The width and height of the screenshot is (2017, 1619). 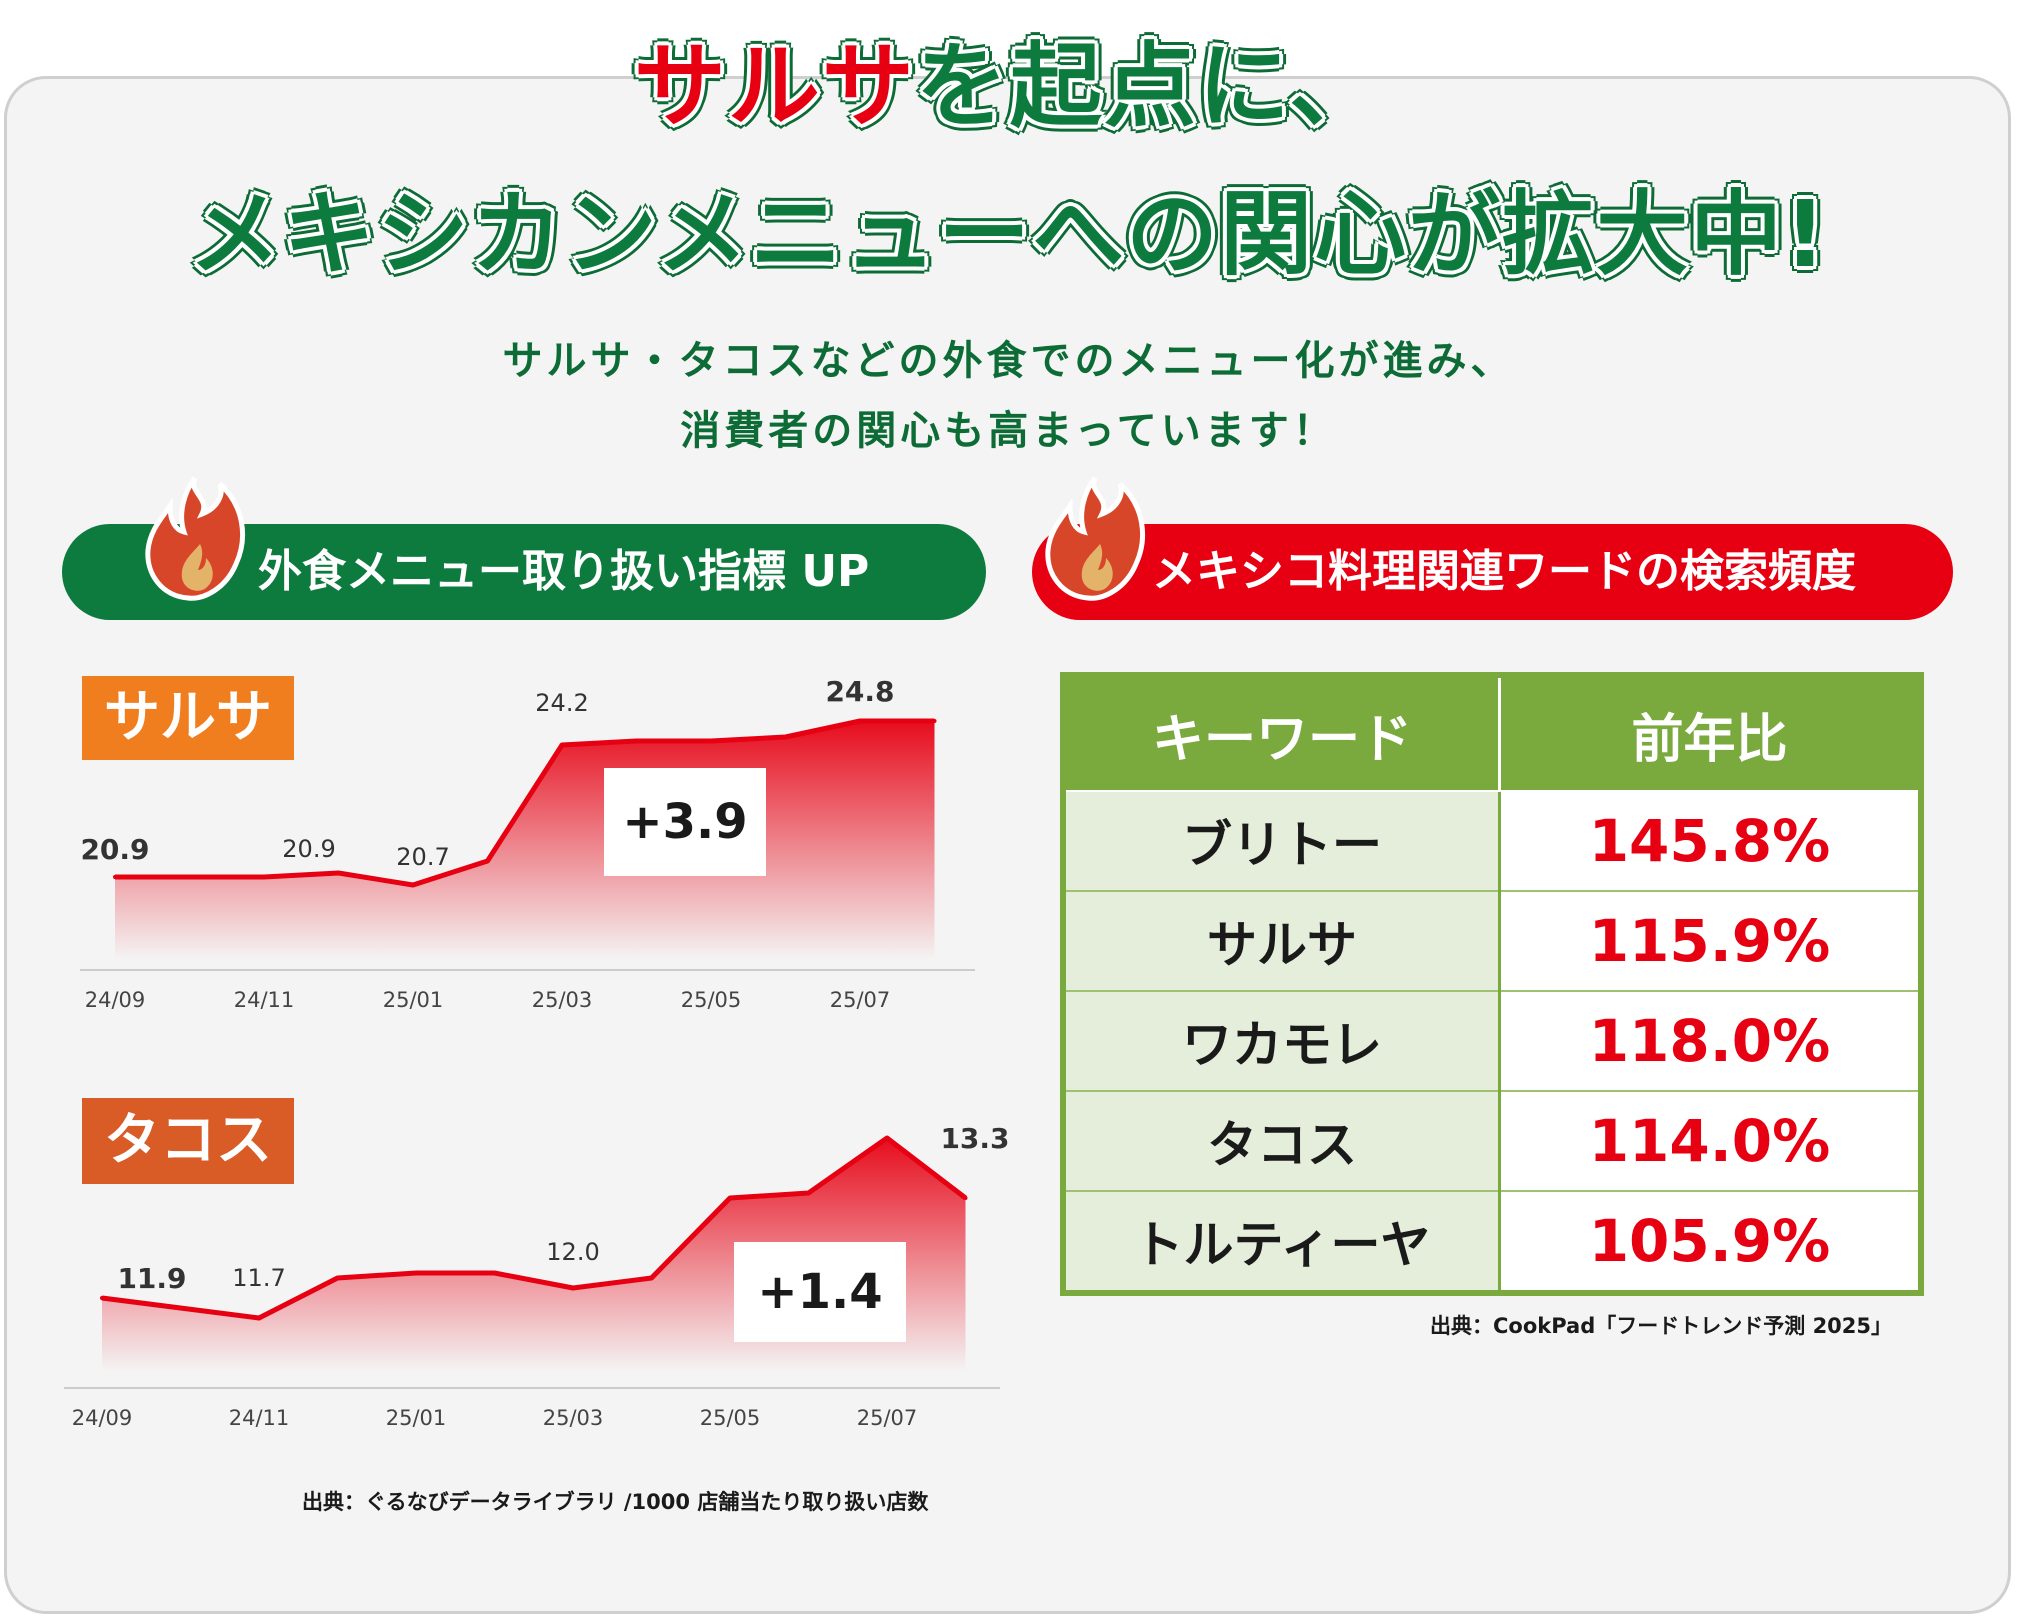 I want to click on table-row: タコス 114.0%, so click(x=1492, y=1140).